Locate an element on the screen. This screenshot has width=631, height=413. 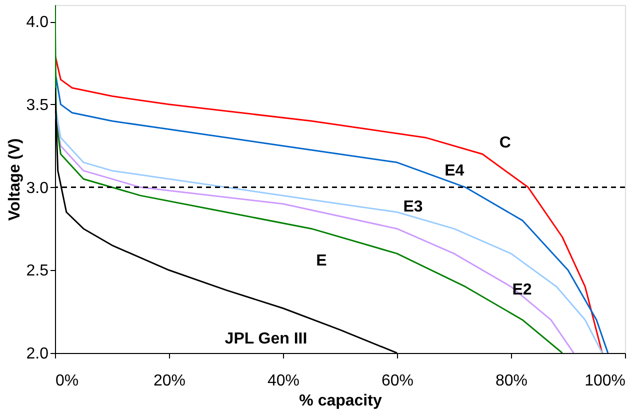
x-tick-label: 100% is located at coordinates (605, 381).